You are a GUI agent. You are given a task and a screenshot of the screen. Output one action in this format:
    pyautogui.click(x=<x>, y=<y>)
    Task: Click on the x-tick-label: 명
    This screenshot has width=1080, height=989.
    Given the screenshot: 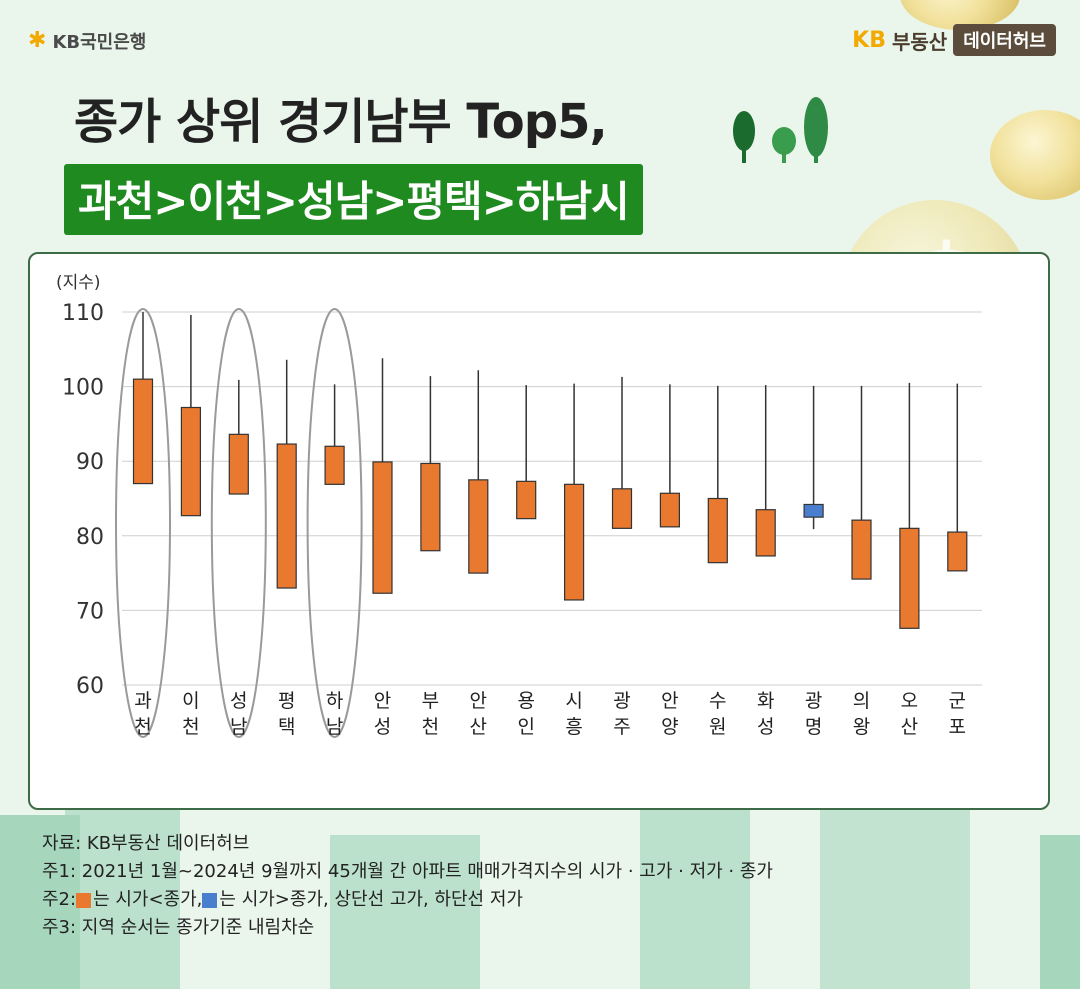 What is the action you would take?
    pyautogui.click(x=813, y=727)
    